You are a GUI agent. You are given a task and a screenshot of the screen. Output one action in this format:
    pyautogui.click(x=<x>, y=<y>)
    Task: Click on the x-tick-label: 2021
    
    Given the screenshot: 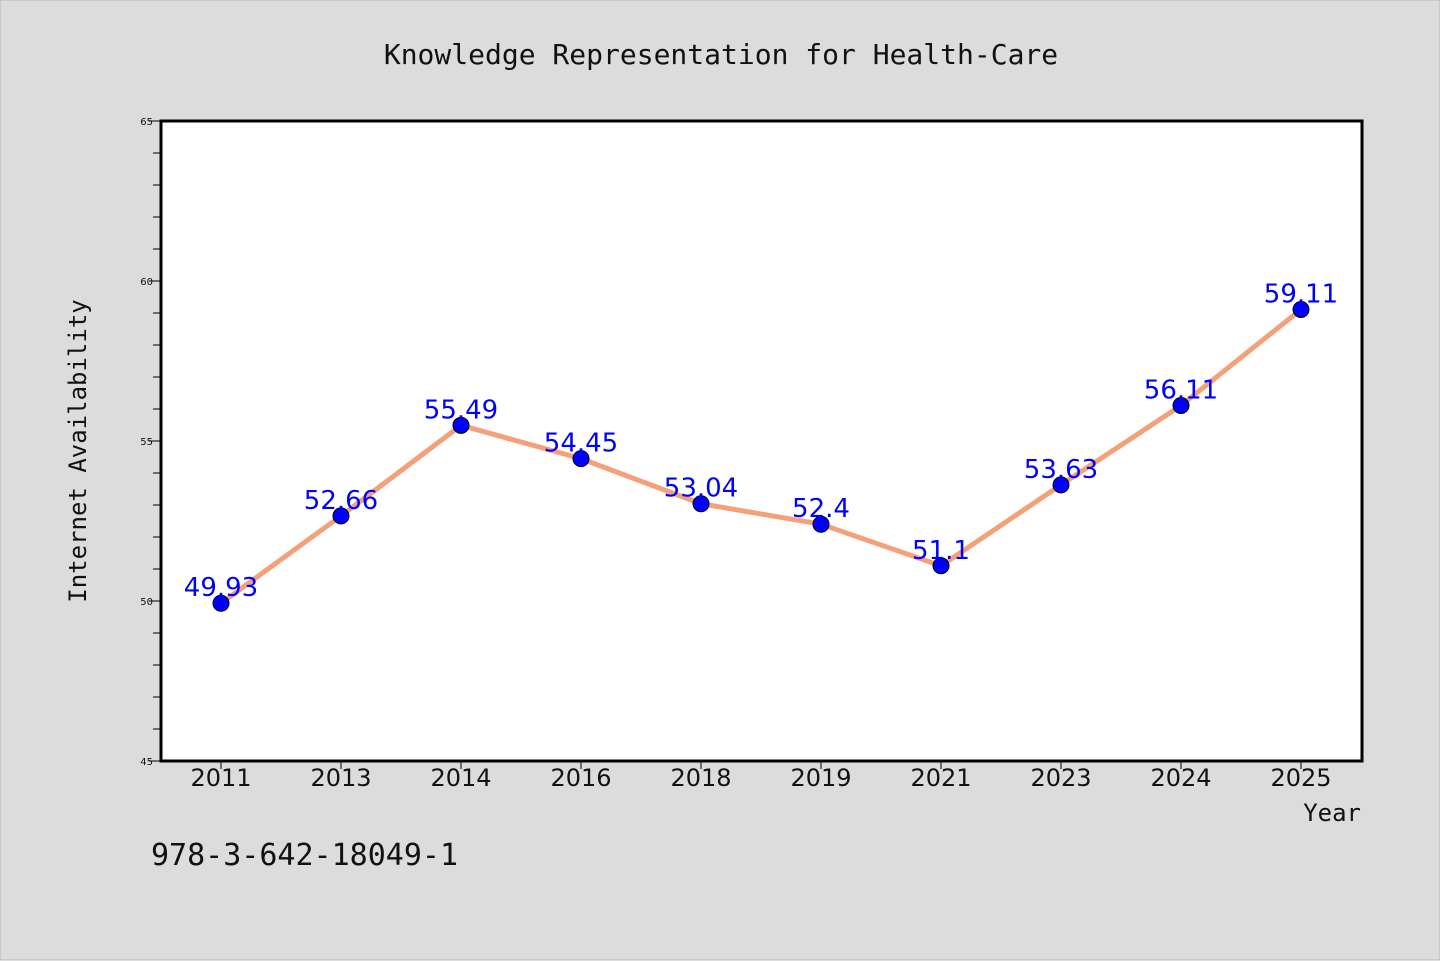 What is the action you would take?
    pyautogui.click(x=940, y=778)
    